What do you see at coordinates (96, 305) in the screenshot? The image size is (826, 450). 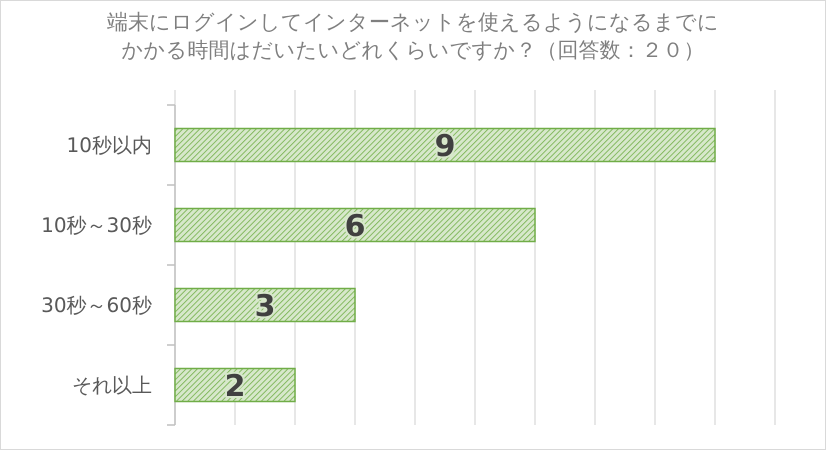 I see `y-tick-label: 30秒～60秒` at bounding box center [96, 305].